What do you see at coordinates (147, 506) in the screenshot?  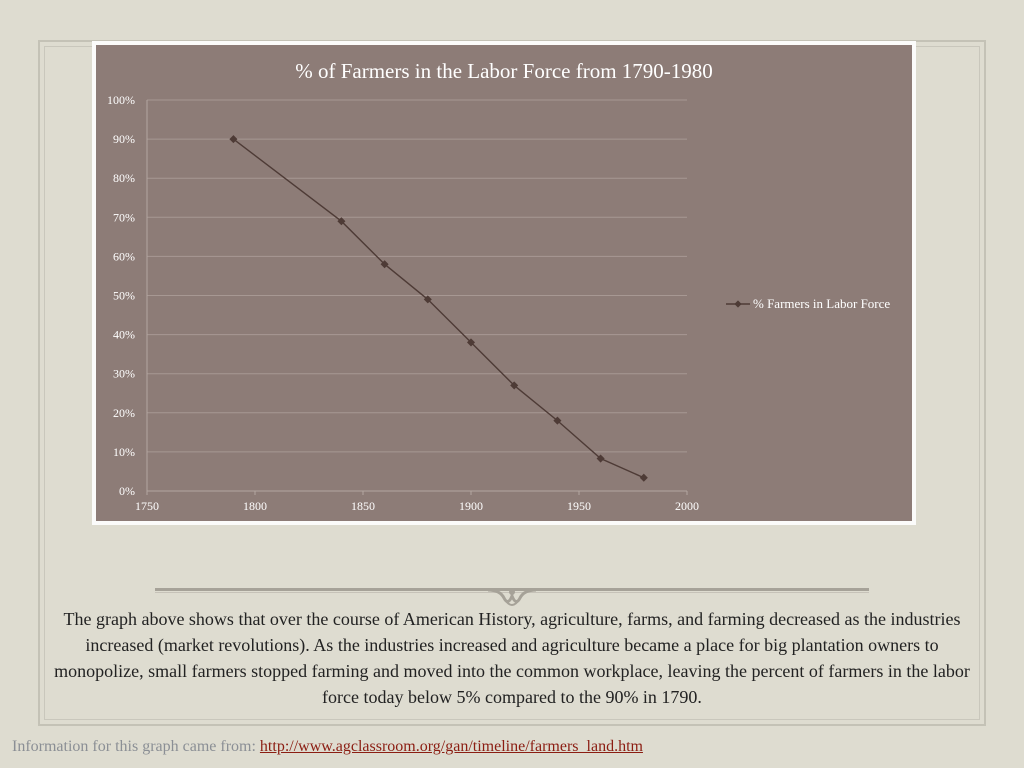 I see `x-tick-label: 1750` at bounding box center [147, 506].